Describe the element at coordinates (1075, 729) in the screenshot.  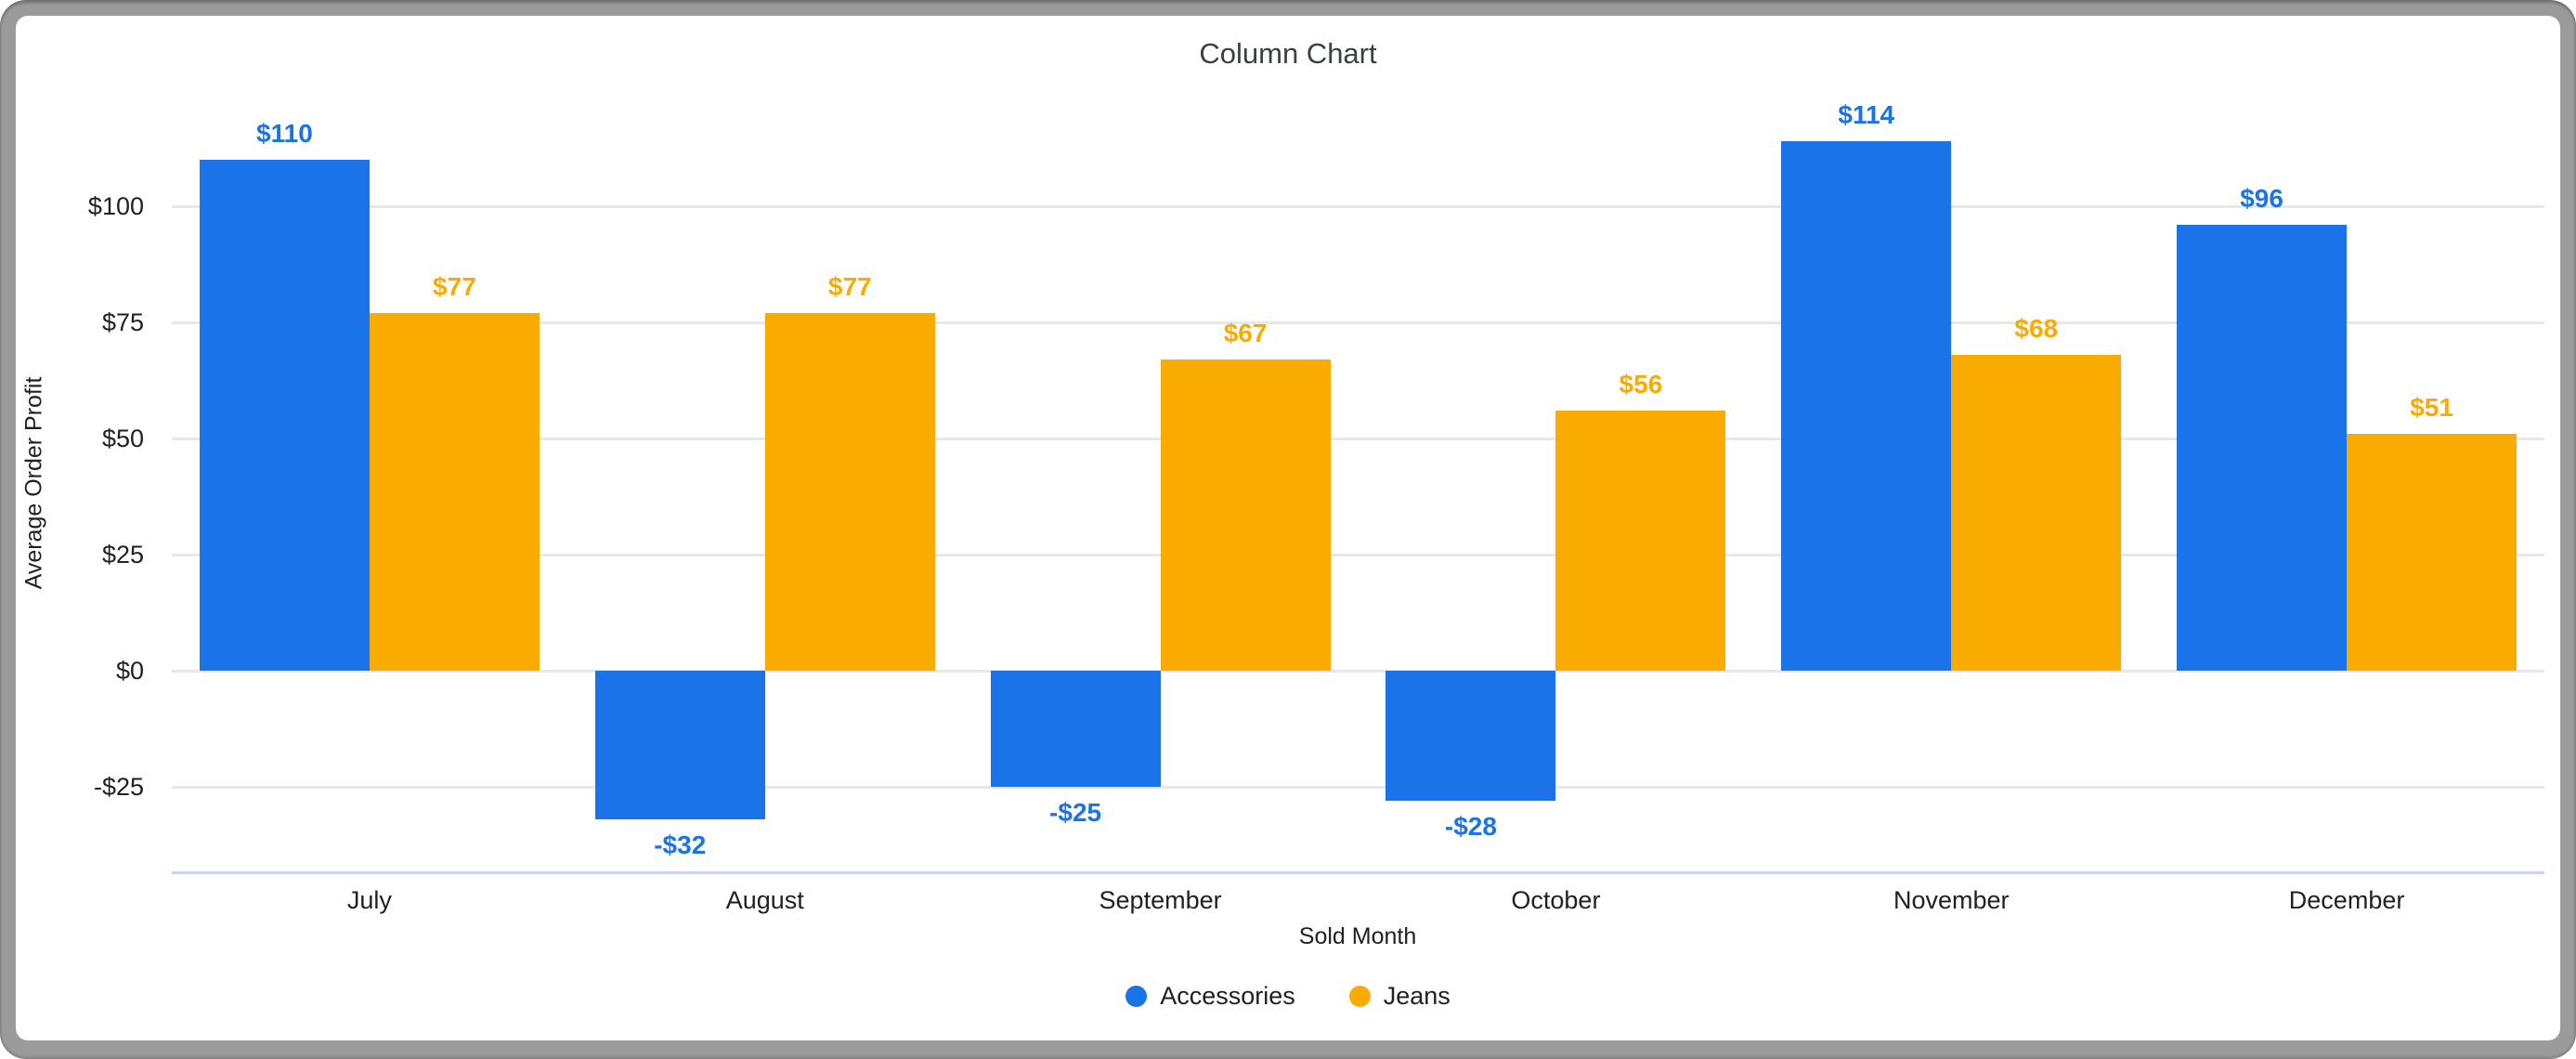
I see `bar-accessories-september` at that location.